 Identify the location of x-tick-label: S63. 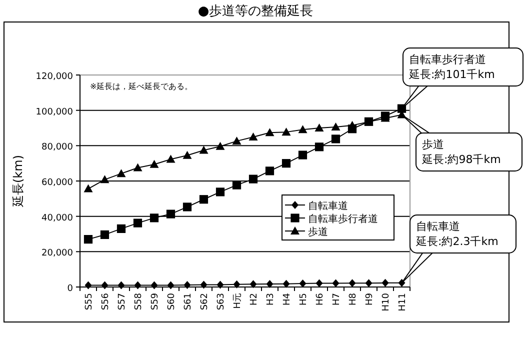
(221, 301).